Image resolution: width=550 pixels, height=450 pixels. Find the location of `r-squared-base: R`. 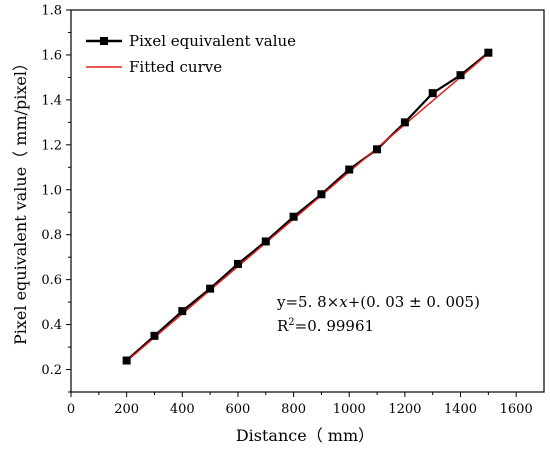

r-squared-base: R is located at coordinates (283, 326).